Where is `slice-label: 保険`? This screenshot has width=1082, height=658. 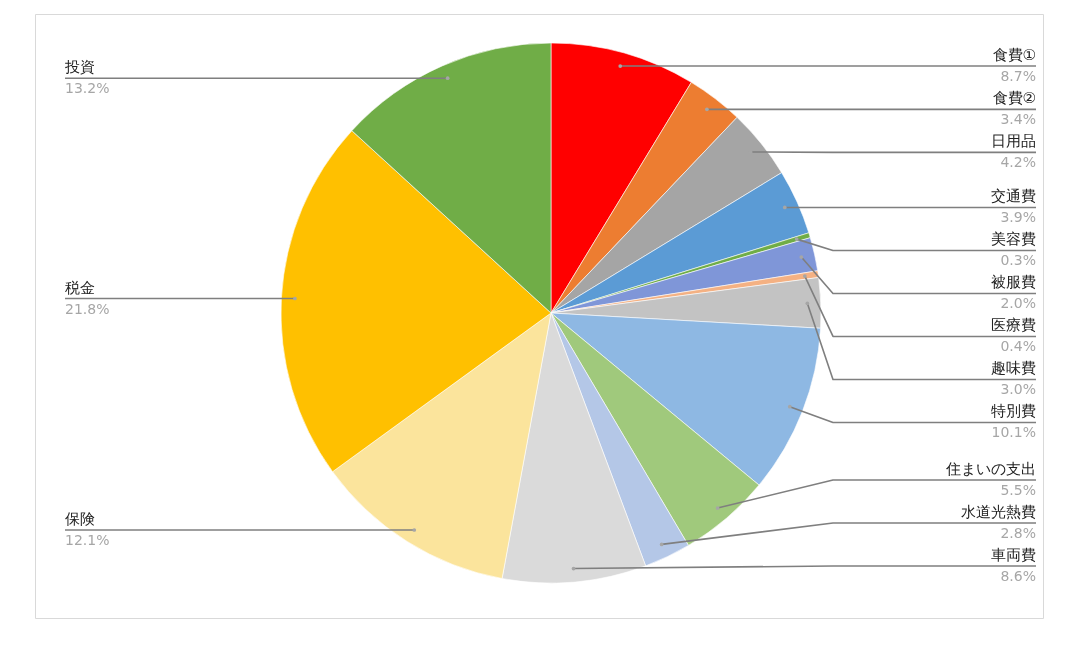 slice-label: 保険 is located at coordinates (80, 519).